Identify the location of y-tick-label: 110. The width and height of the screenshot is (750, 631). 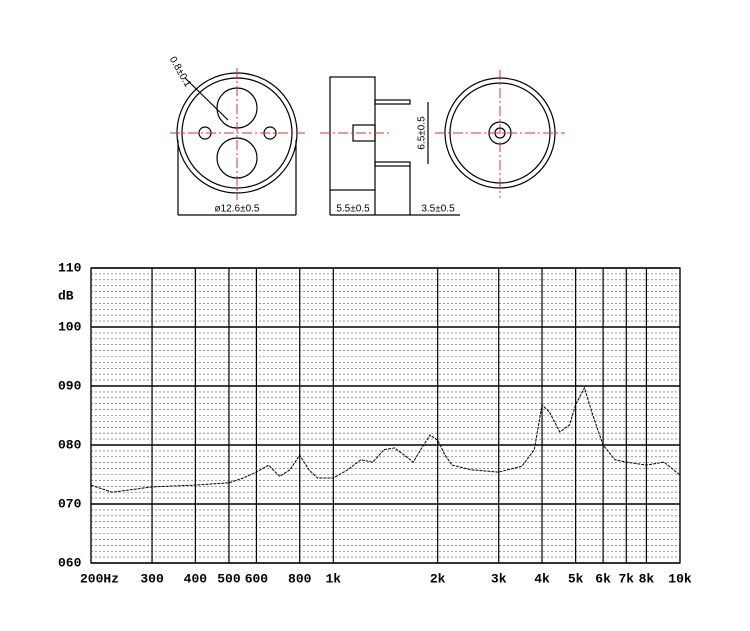
(70, 267).